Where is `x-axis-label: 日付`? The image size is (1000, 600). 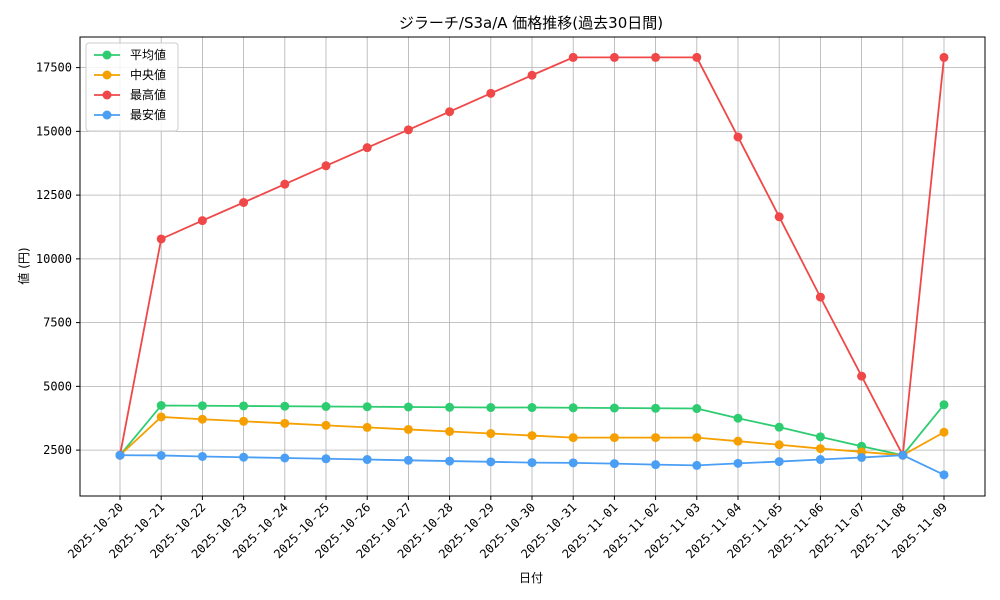
x-axis-label: 日付 is located at coordinates (531, 578).